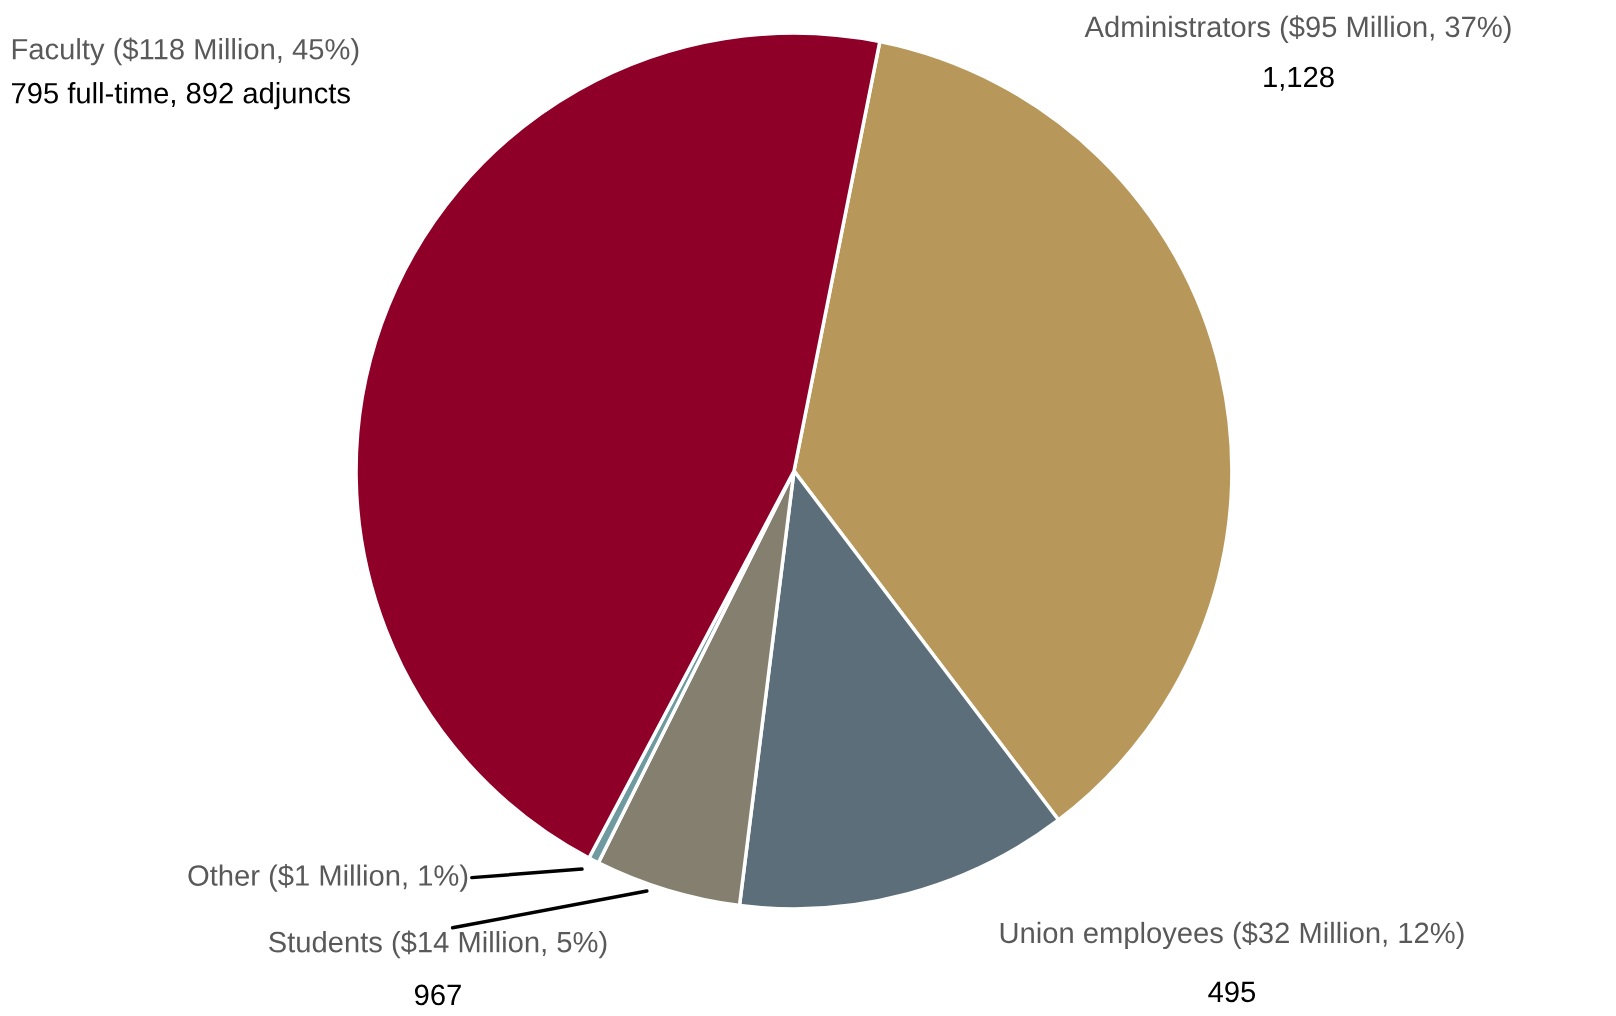  I want to click on text: 795 full-time, 892 adjuncts, so click(181, 96).